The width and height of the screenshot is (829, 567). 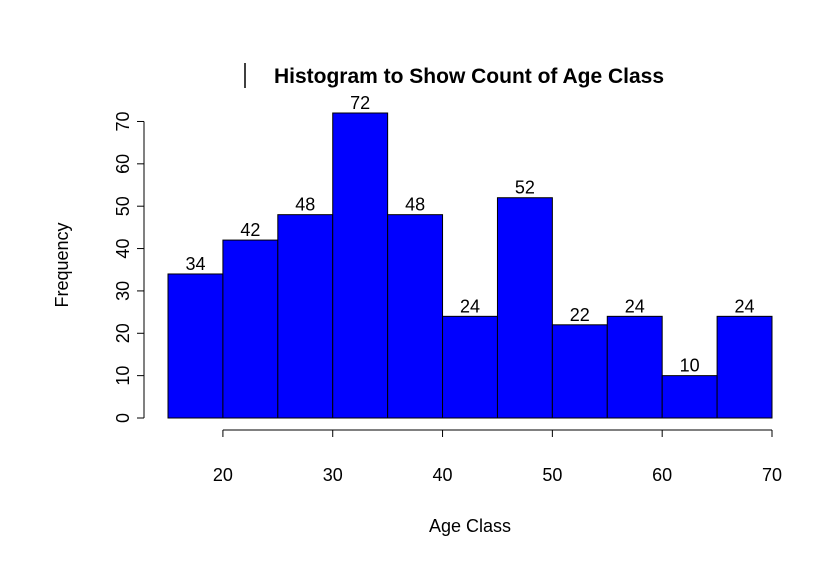 What do you see at coordinates (580, 315) in the screenshot?
I see `bar-value-label: 22` at bounding box center [580, 315].